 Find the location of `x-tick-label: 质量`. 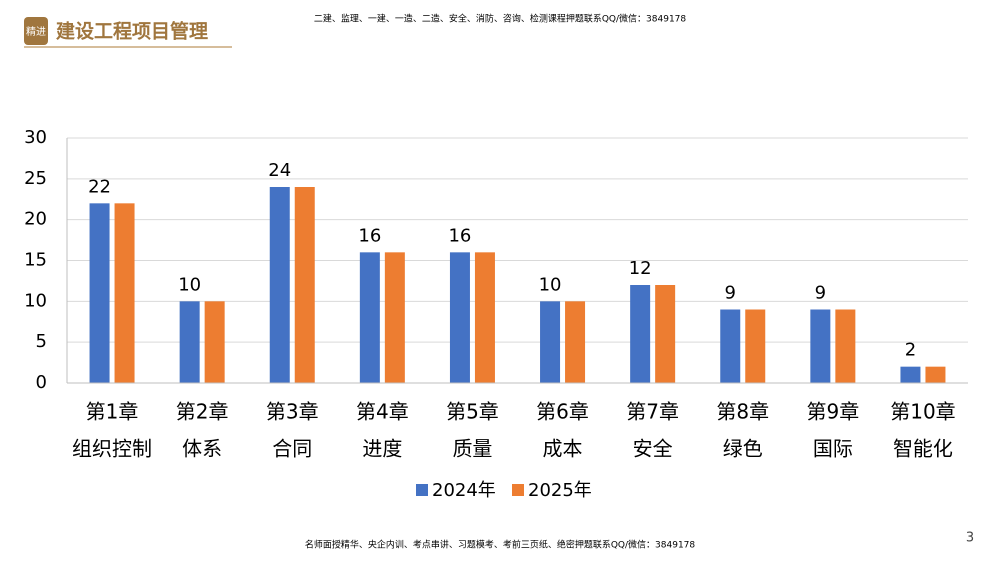

x-tick-label: 质量 is located at coordinates (472, 449).